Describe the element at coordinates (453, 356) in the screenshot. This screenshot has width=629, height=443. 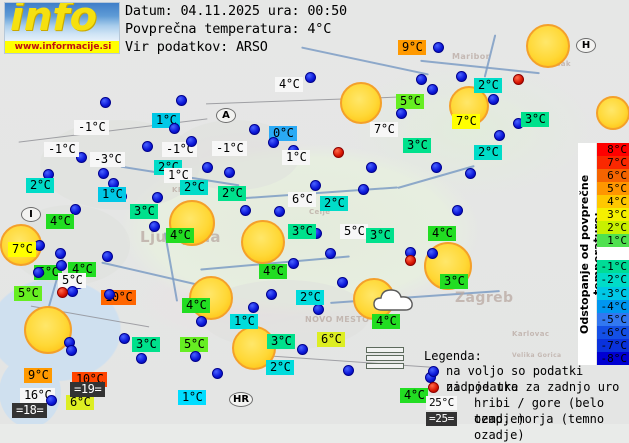
I see `legend-title: Legenda:` at that location.